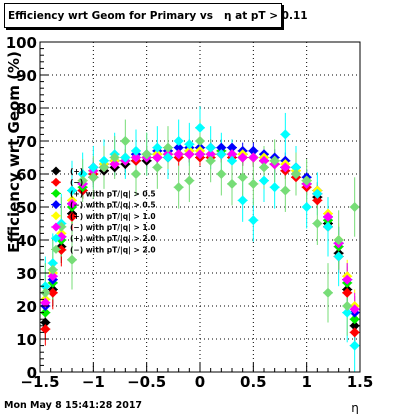  Describe the element at coordinates (21, 43) in the screenshot. I see `y-tick-label: 100` at that location.